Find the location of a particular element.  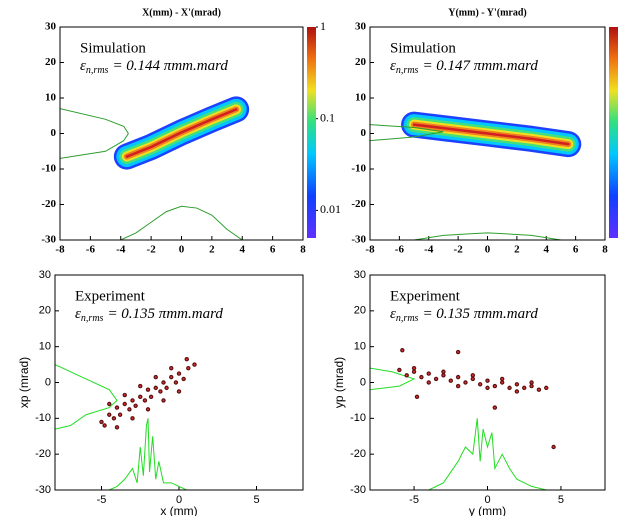

chart-title: Y(mm) - Y'(mrad) is located at coordinates (487, 12).